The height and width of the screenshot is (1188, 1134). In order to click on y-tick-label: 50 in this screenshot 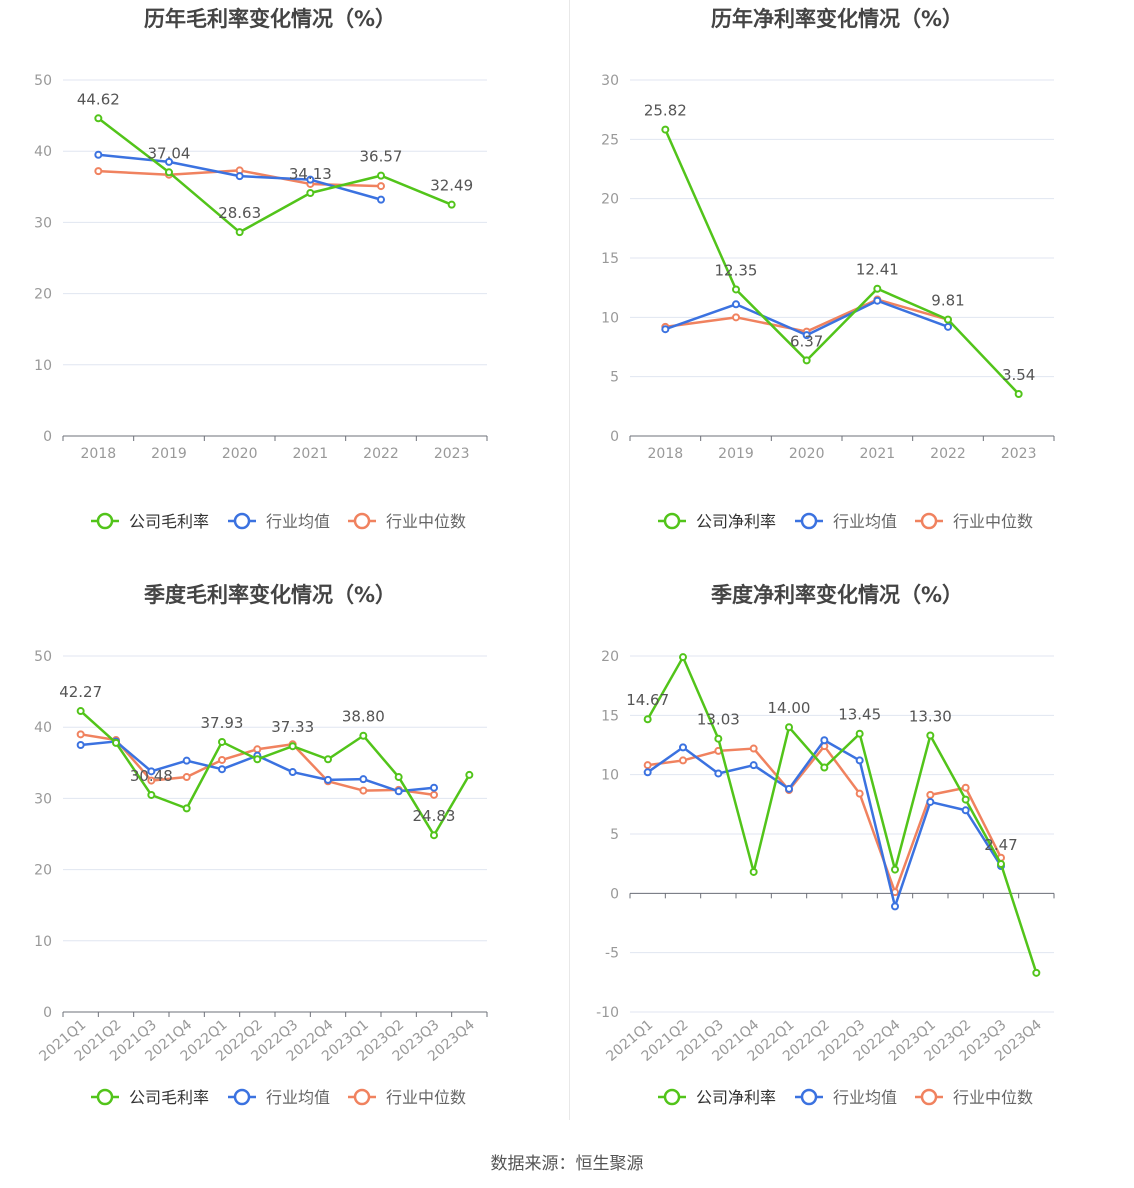, I will do `click(43, 657)`.